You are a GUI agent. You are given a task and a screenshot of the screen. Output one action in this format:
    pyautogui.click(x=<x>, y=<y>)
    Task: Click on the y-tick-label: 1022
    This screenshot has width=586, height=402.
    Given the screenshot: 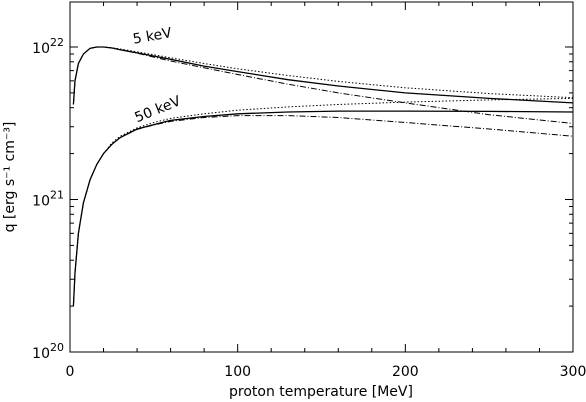 What is the action you would take?
    pyautogui.click(x=48, y=46)
    